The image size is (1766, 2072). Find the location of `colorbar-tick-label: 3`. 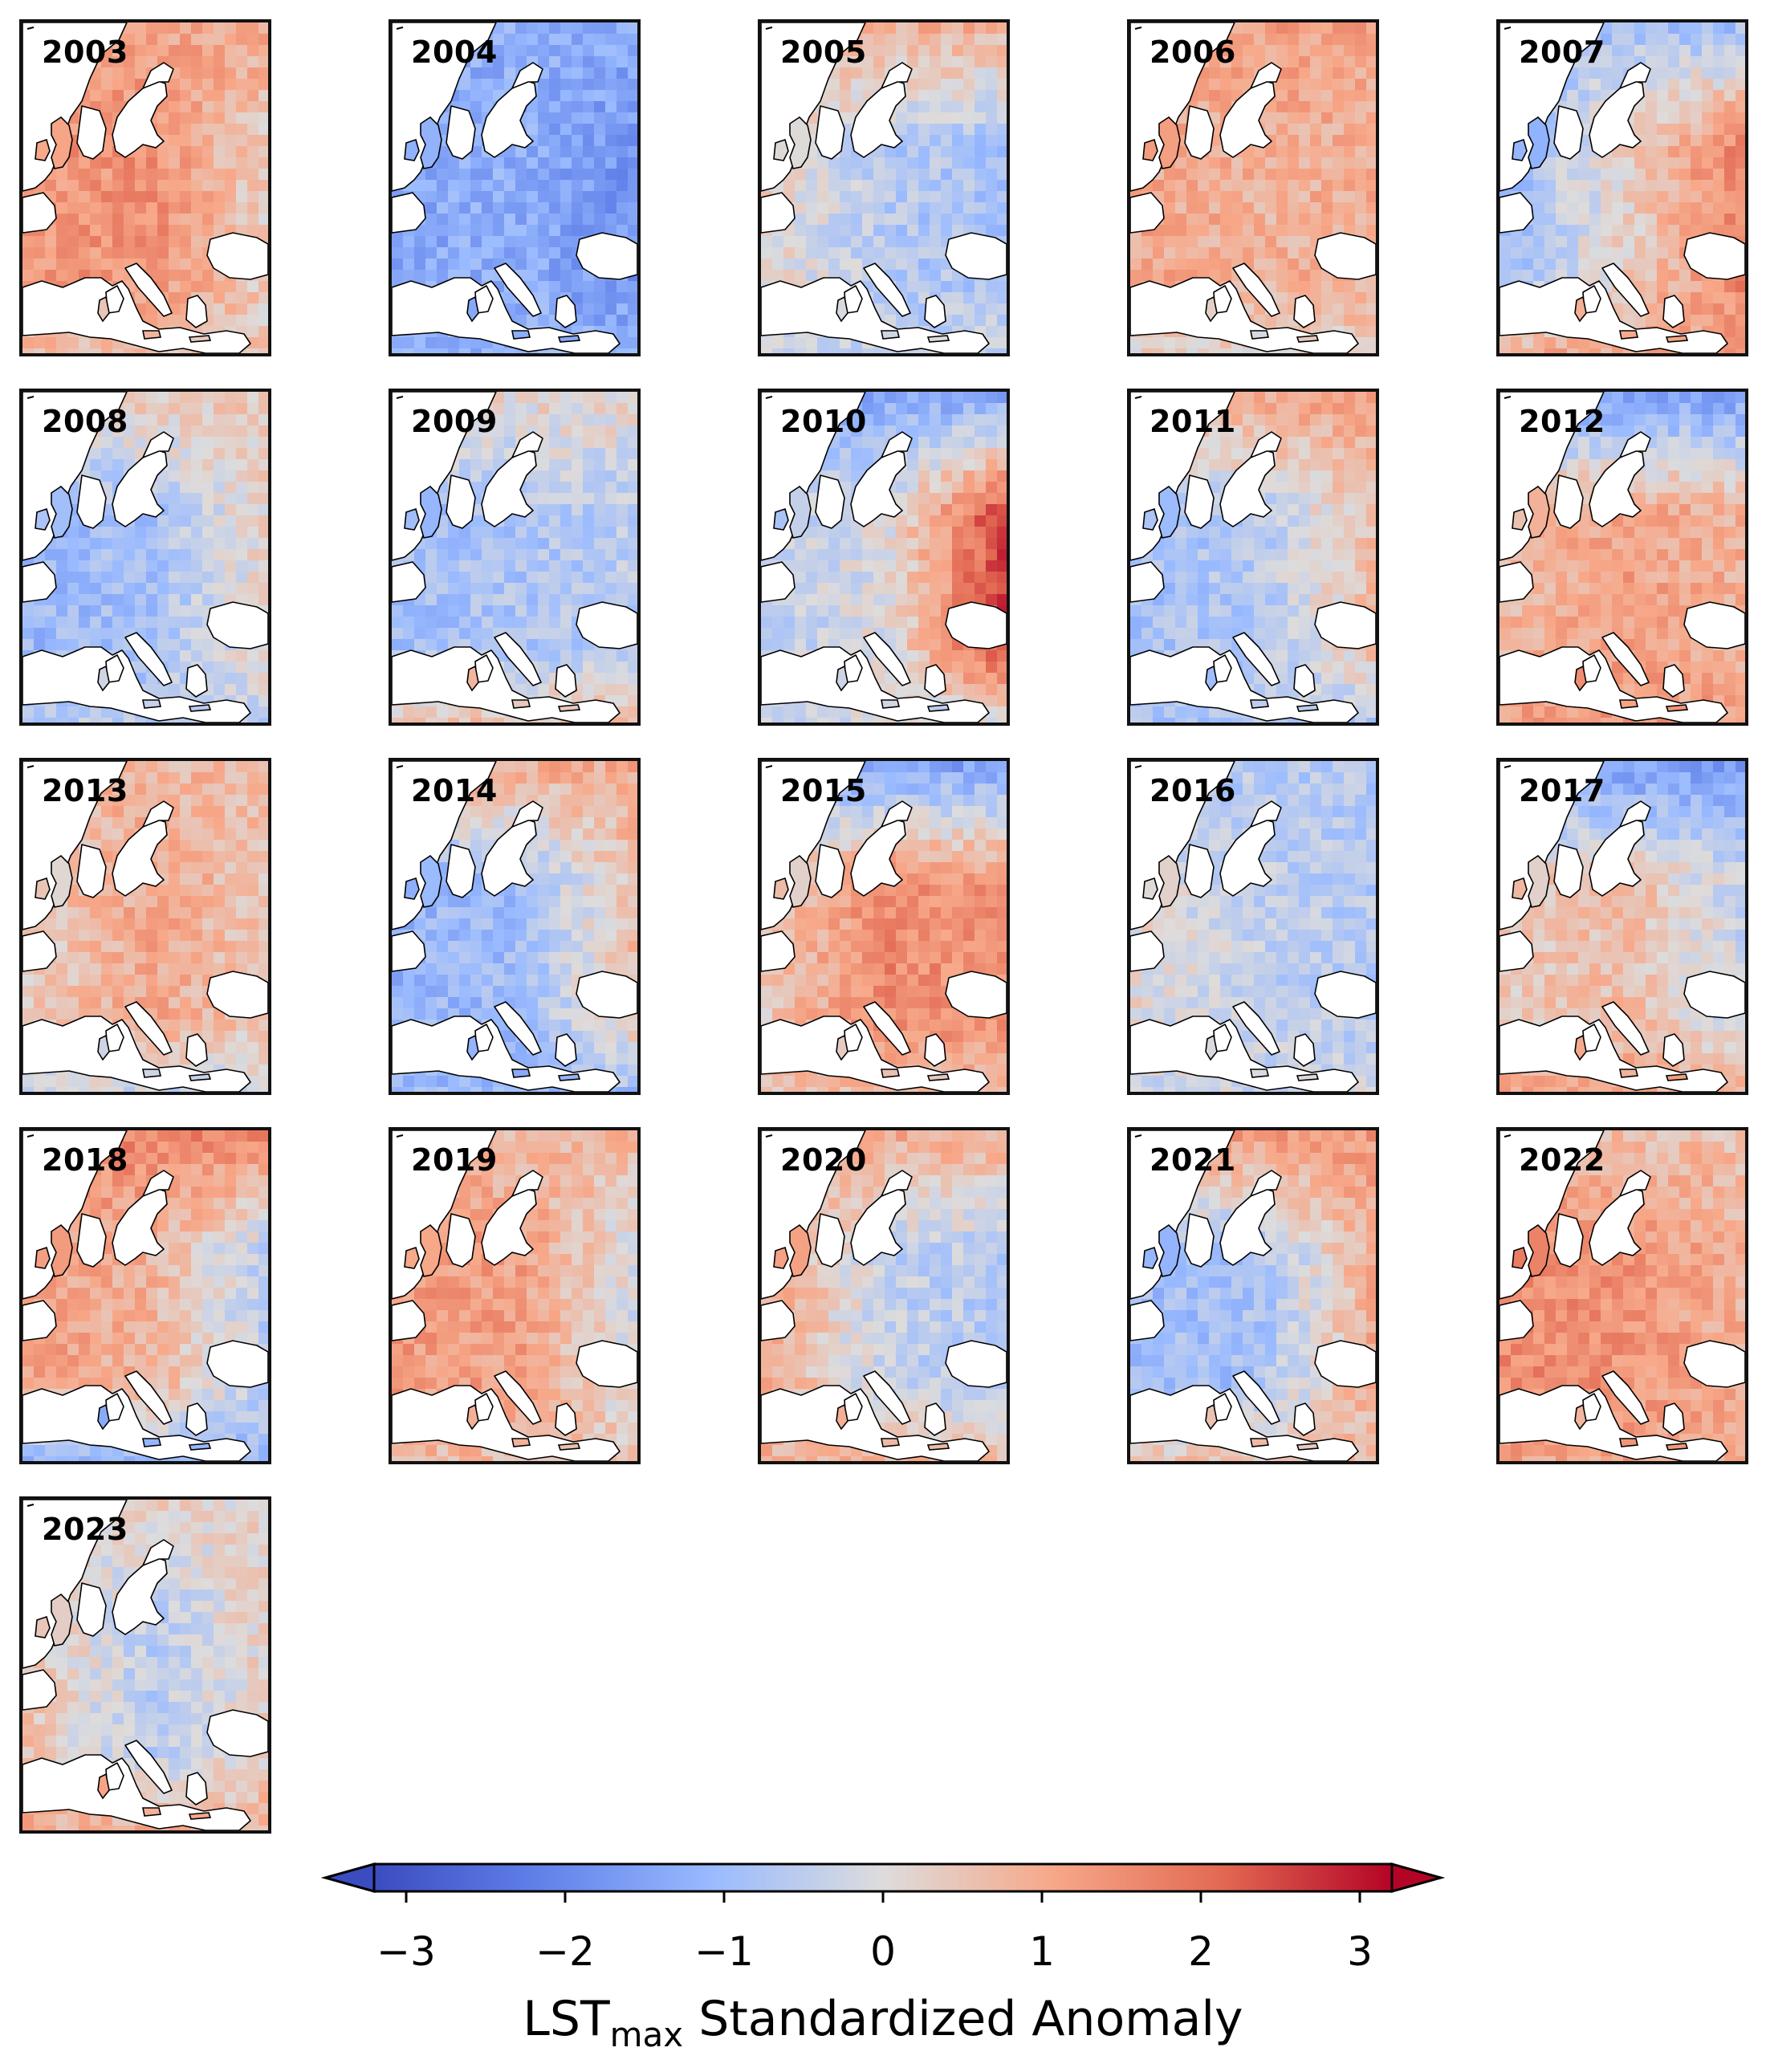

colorbar-tick-label: 3 is located at coordinates (1360, 1951).